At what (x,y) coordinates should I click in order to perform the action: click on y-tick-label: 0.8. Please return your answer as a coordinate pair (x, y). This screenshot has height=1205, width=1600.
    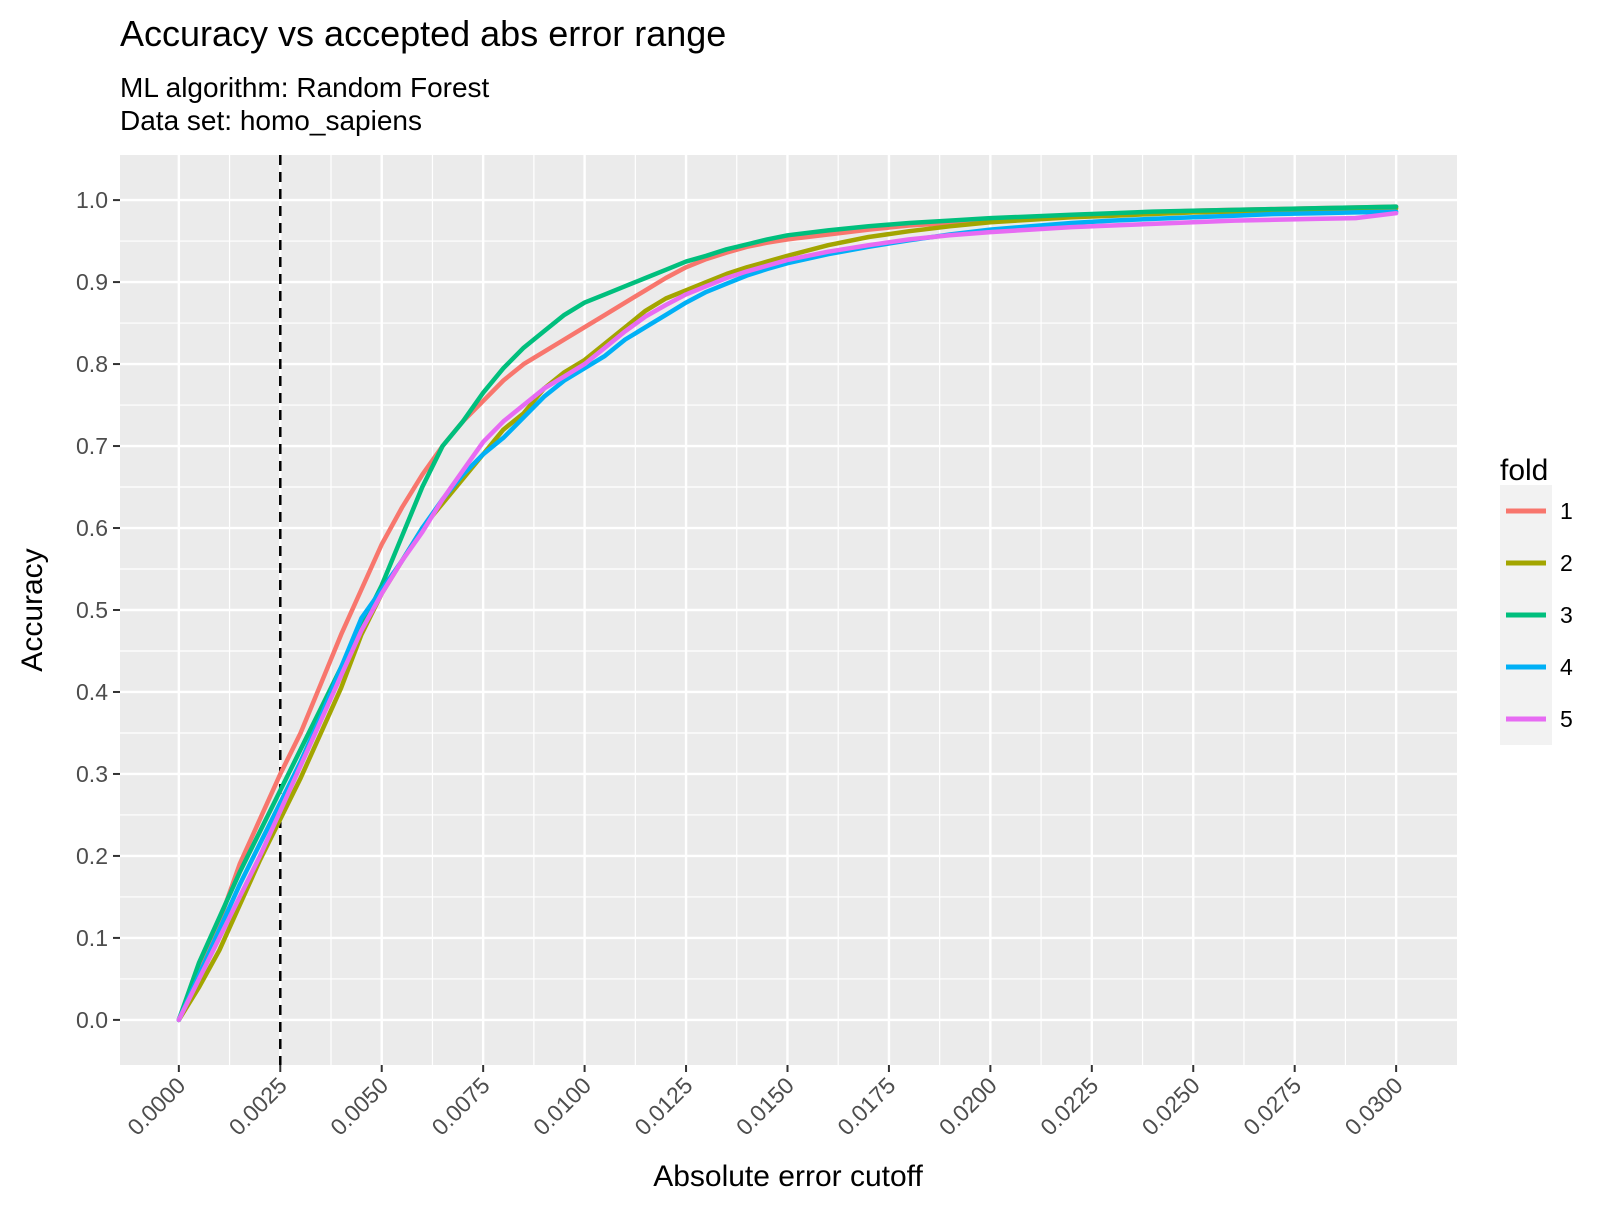
    Looking at the image, I should click on (92, 364).